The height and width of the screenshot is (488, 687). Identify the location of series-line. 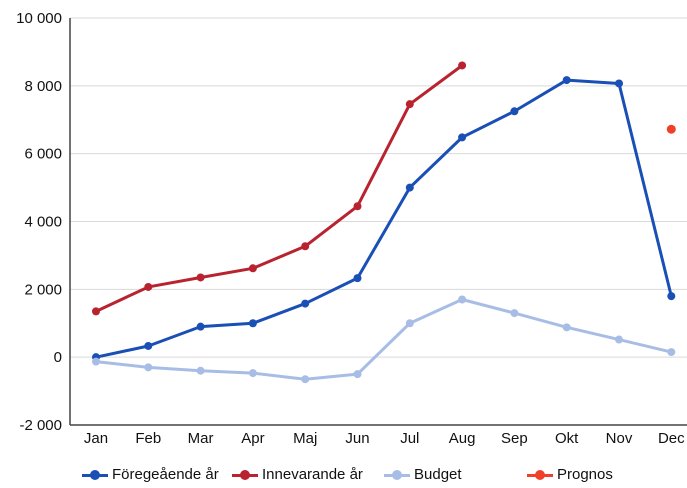
(383, 339).